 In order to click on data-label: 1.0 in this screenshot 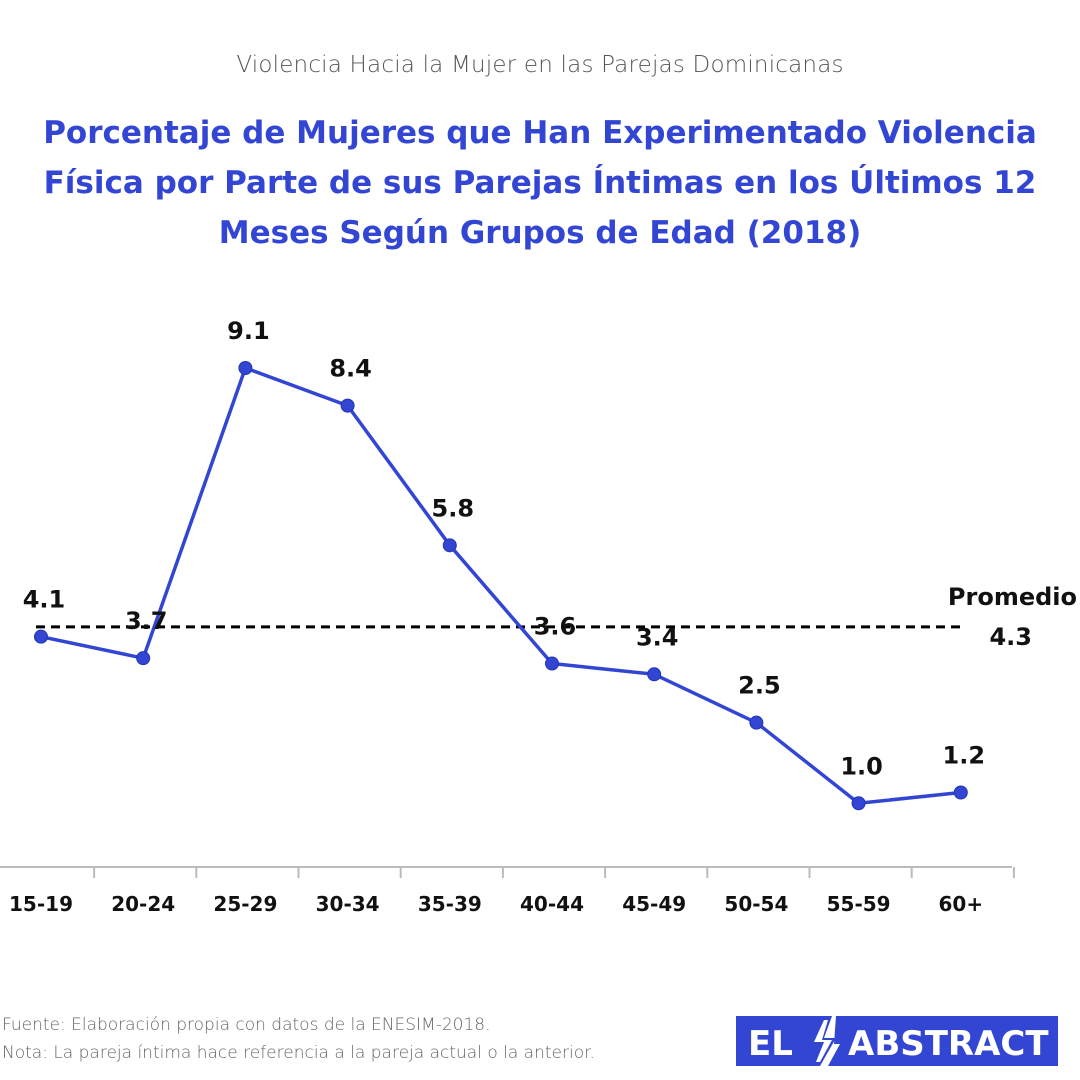, I will do `click(861, 766)`.